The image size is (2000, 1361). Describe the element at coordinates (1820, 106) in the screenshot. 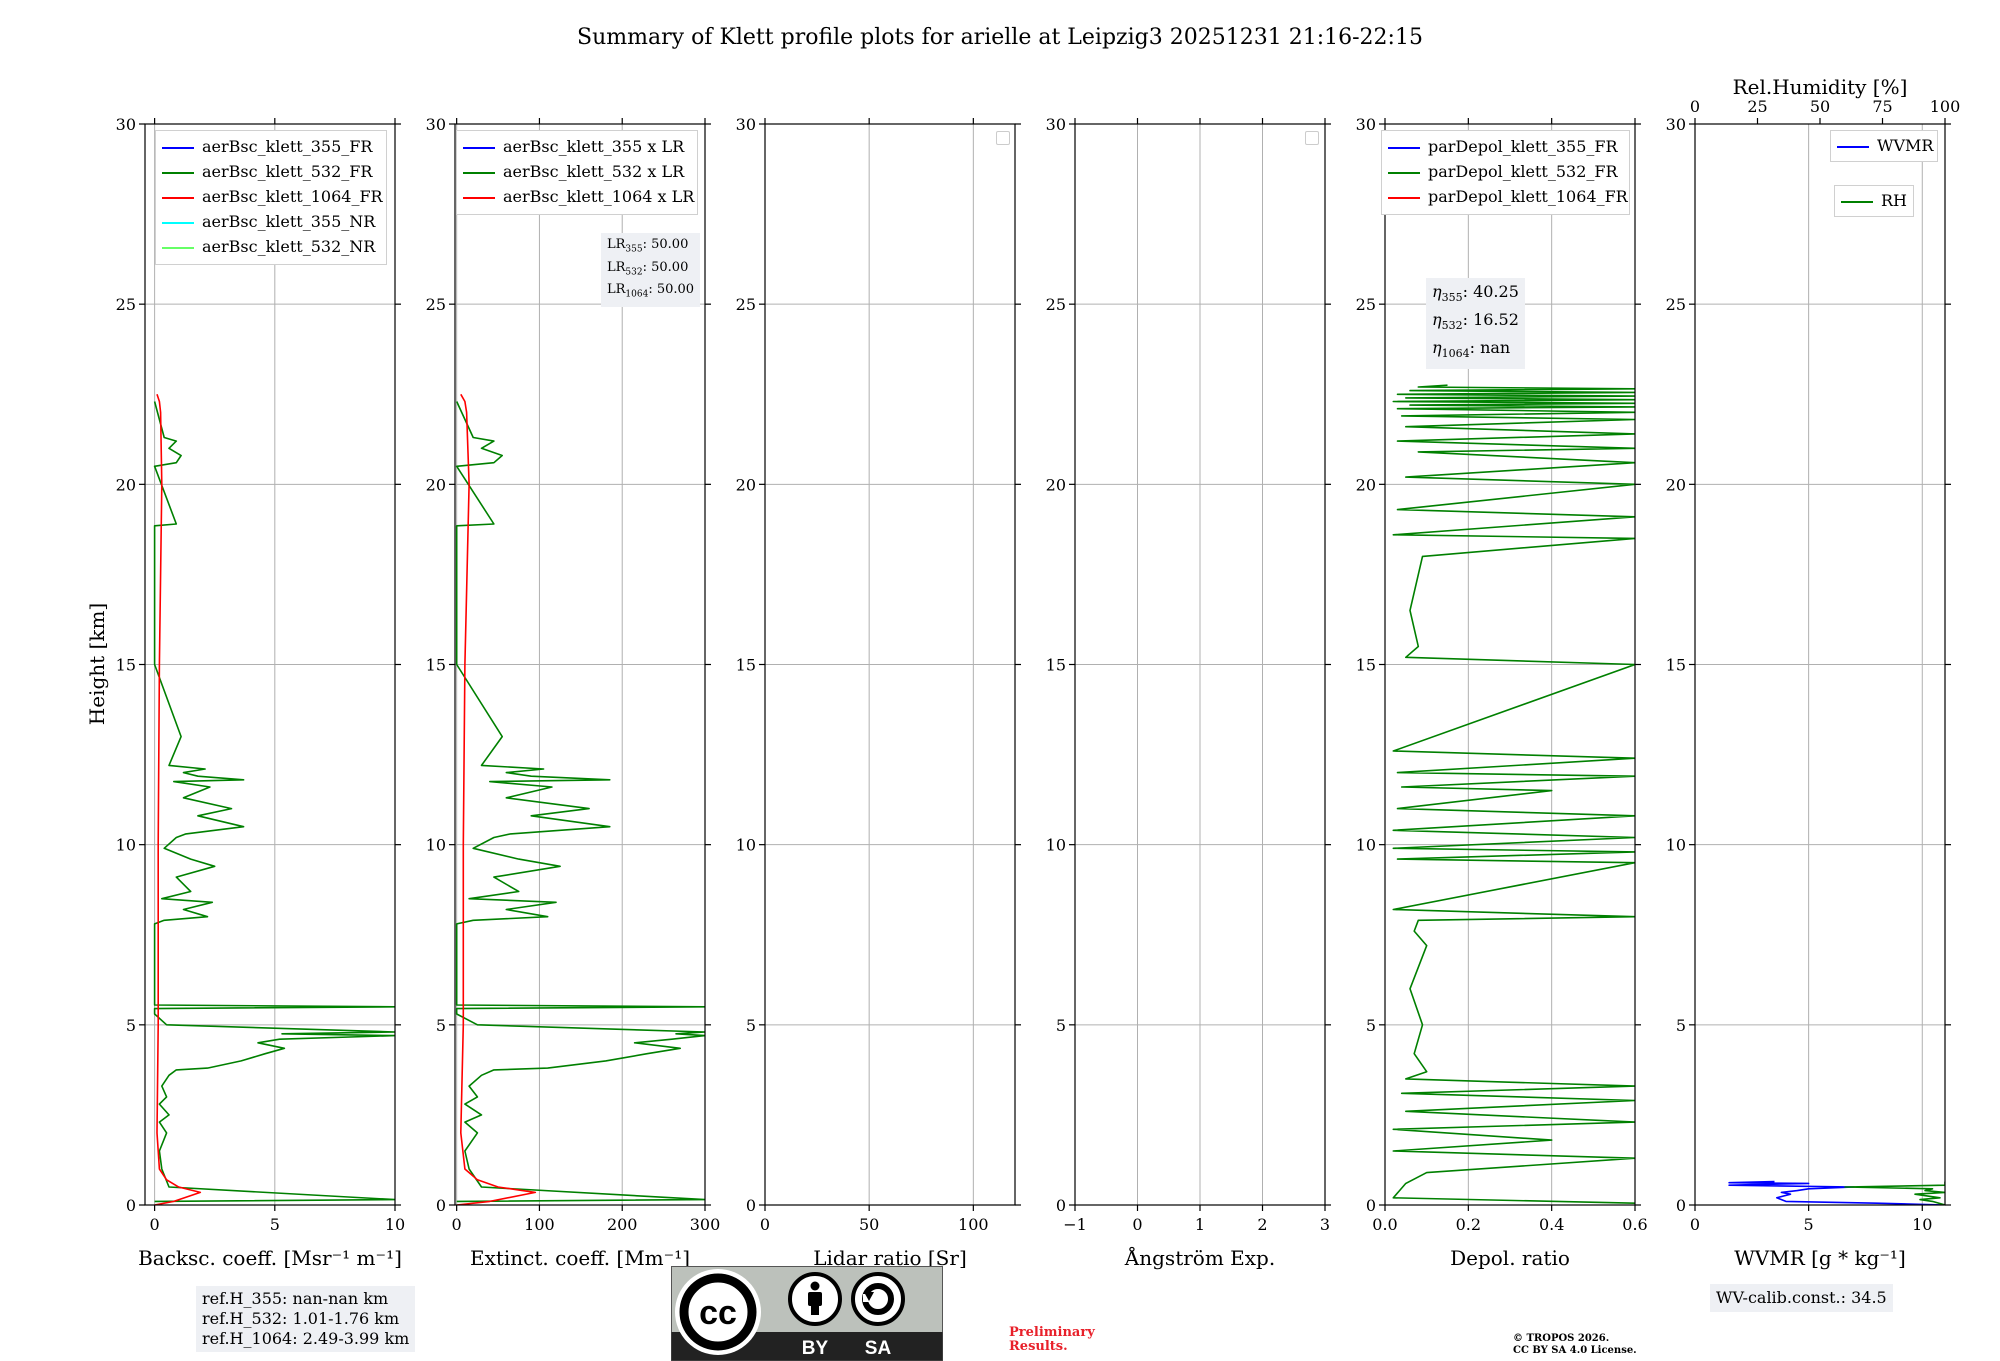

I see `top-x-tick-label: 50` at that location.